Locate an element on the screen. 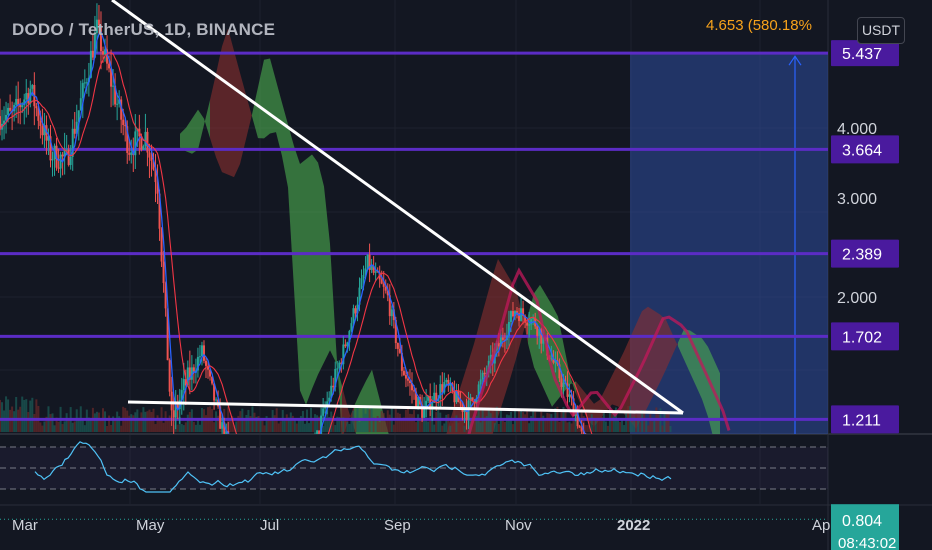 The height and width of the screenshot is (550, 932). time-tick-label: Ap is located at coordinates (821, 525).